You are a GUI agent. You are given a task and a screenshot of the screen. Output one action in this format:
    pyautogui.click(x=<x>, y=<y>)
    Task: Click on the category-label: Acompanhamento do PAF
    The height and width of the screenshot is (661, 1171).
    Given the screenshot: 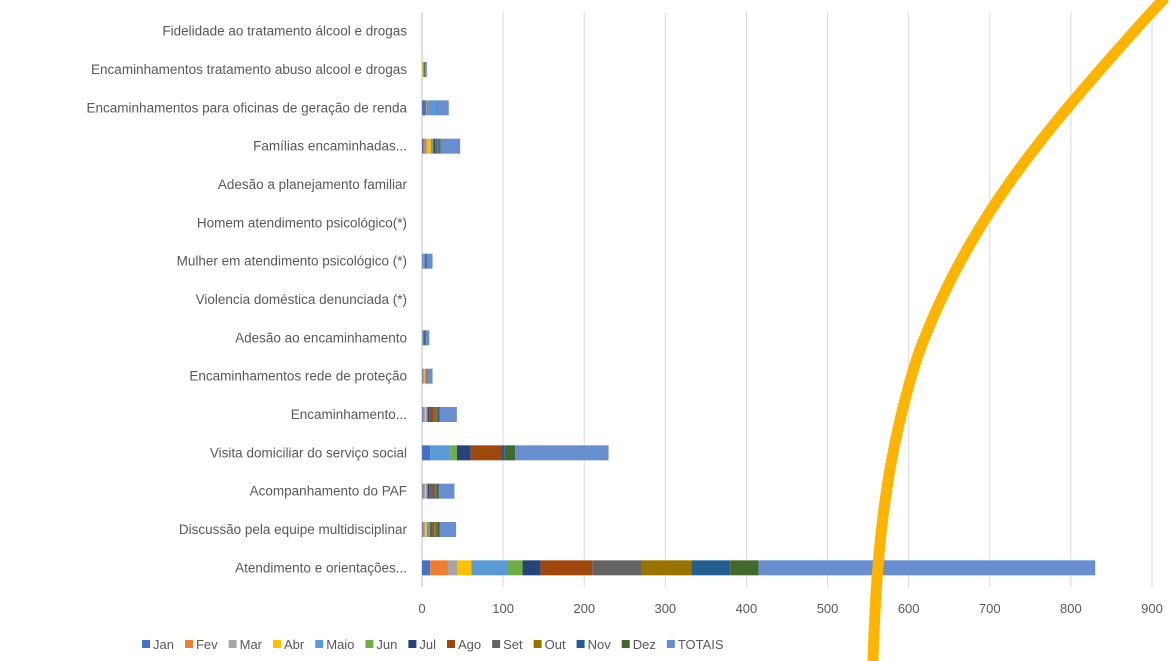 What is the action you would take?
    pyautogui.click(x=328, y=491)
    